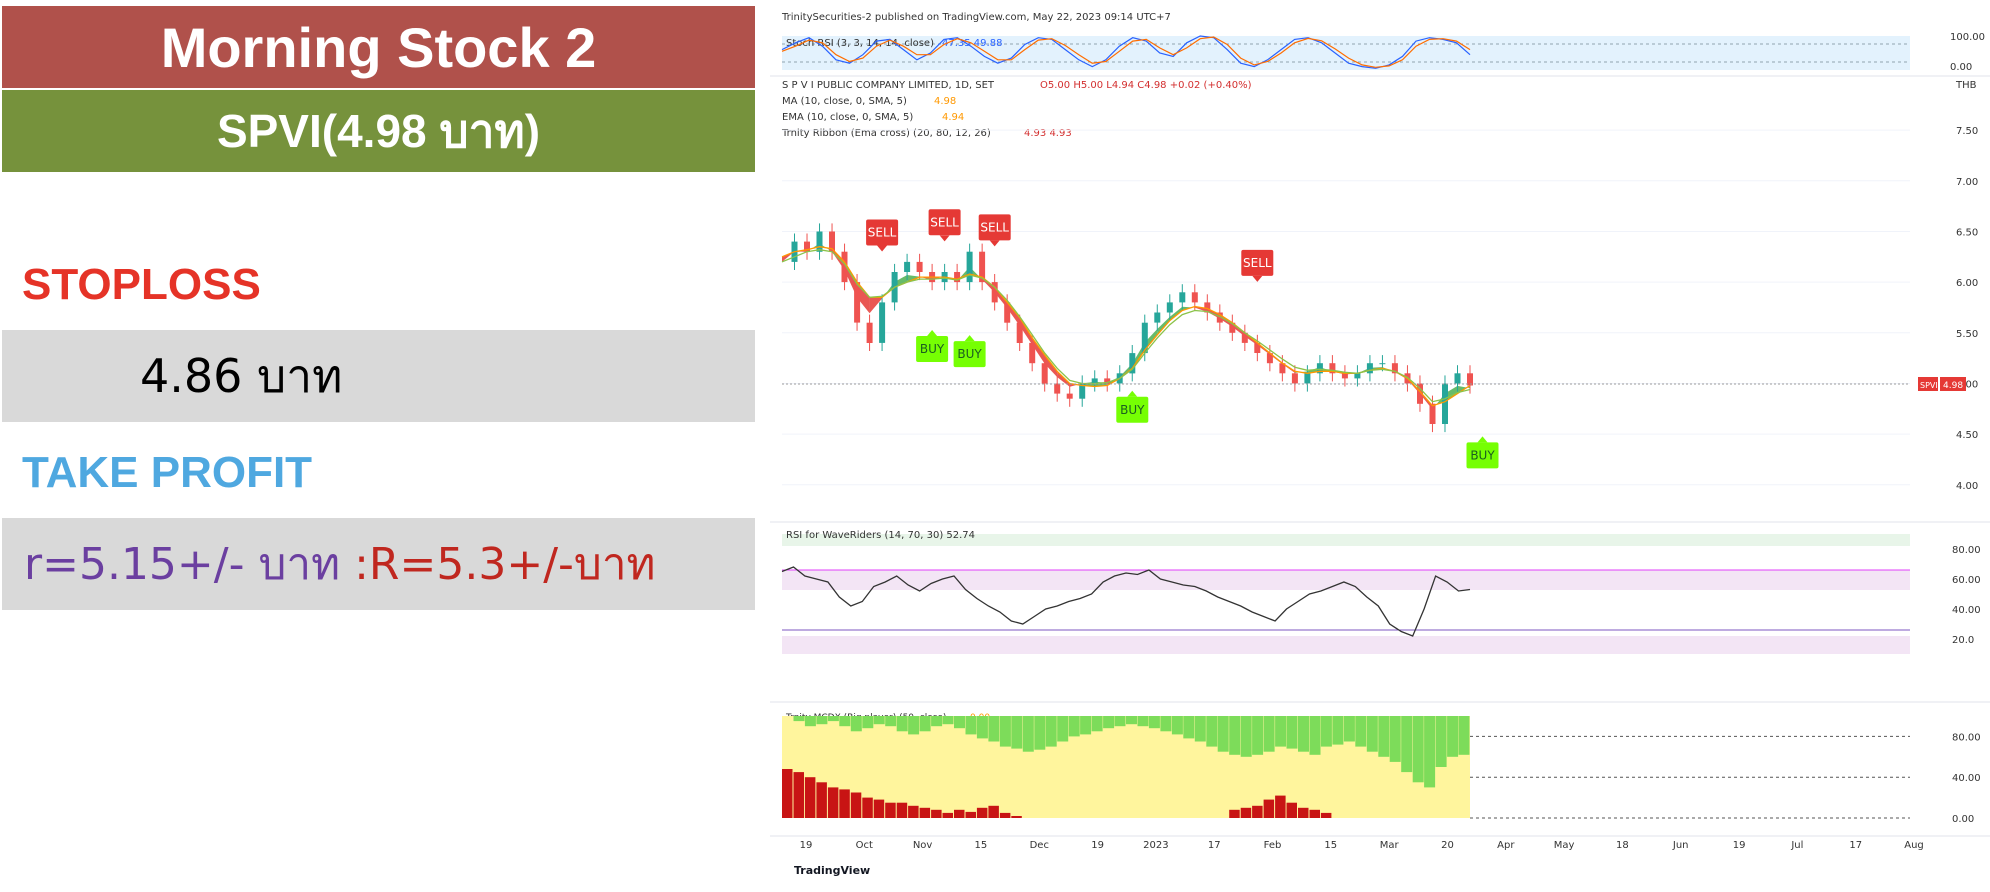 The width and height of the screenshot is (1990, 892). What do you see at coordinates (1622, 845) in the screenshot?
I see `x-tick-label: 18` at bounding box center [1622, 845].